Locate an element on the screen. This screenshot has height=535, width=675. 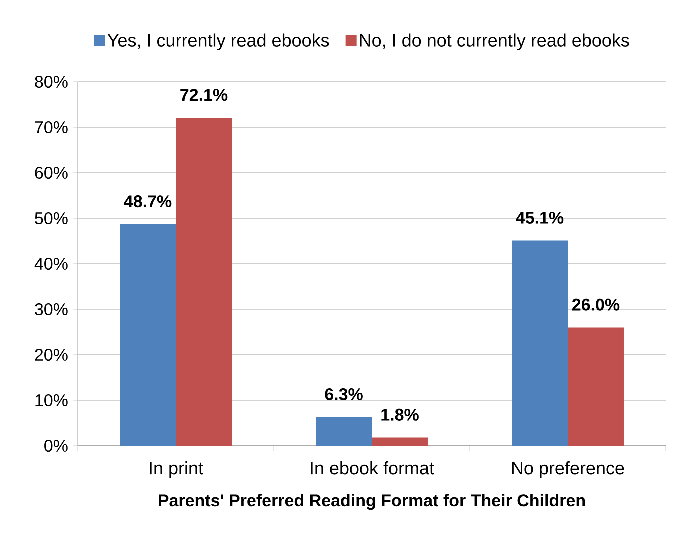
data-label: 45.1% is located at coordinates (540, 218).